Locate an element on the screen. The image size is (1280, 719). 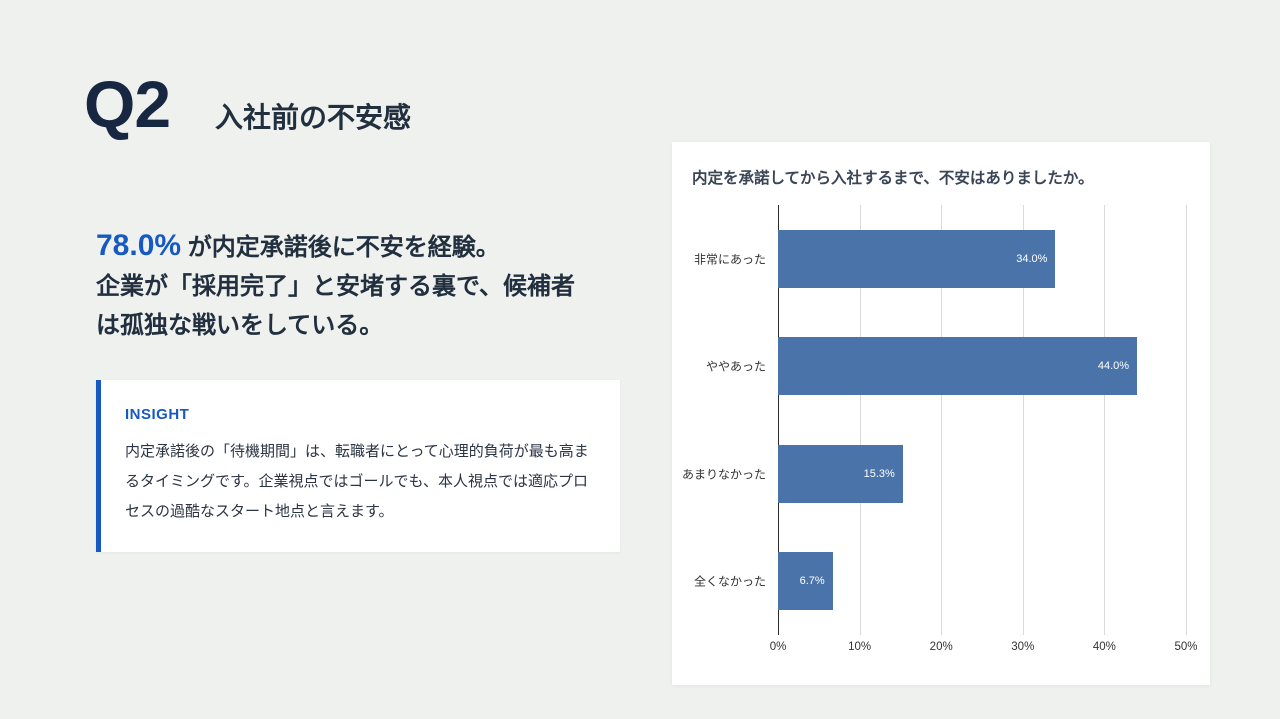
bar-row: あまりなかった 15.3% is located at coordinates (934, 474).